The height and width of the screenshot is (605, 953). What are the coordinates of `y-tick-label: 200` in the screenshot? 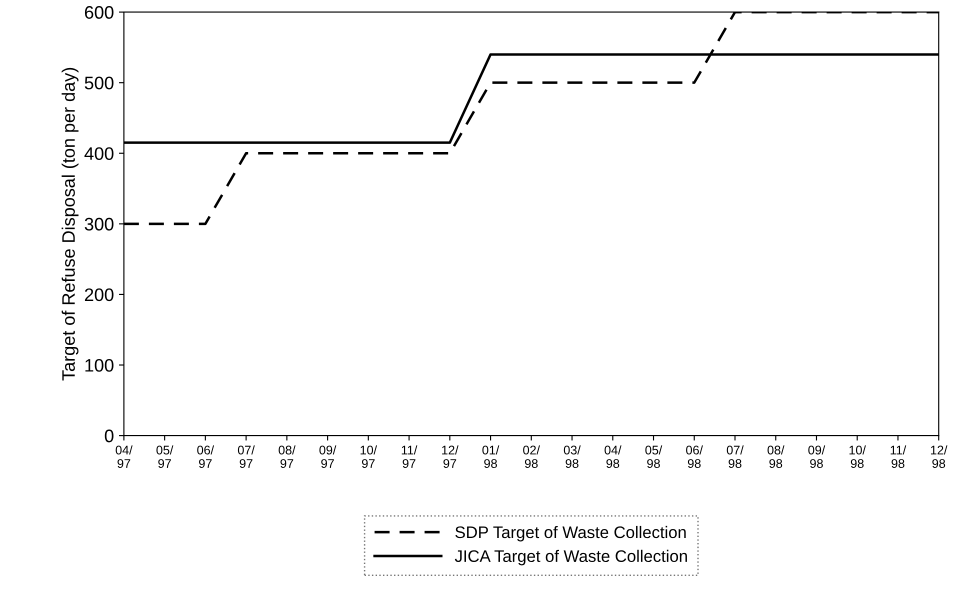 It's located at (99, 295).